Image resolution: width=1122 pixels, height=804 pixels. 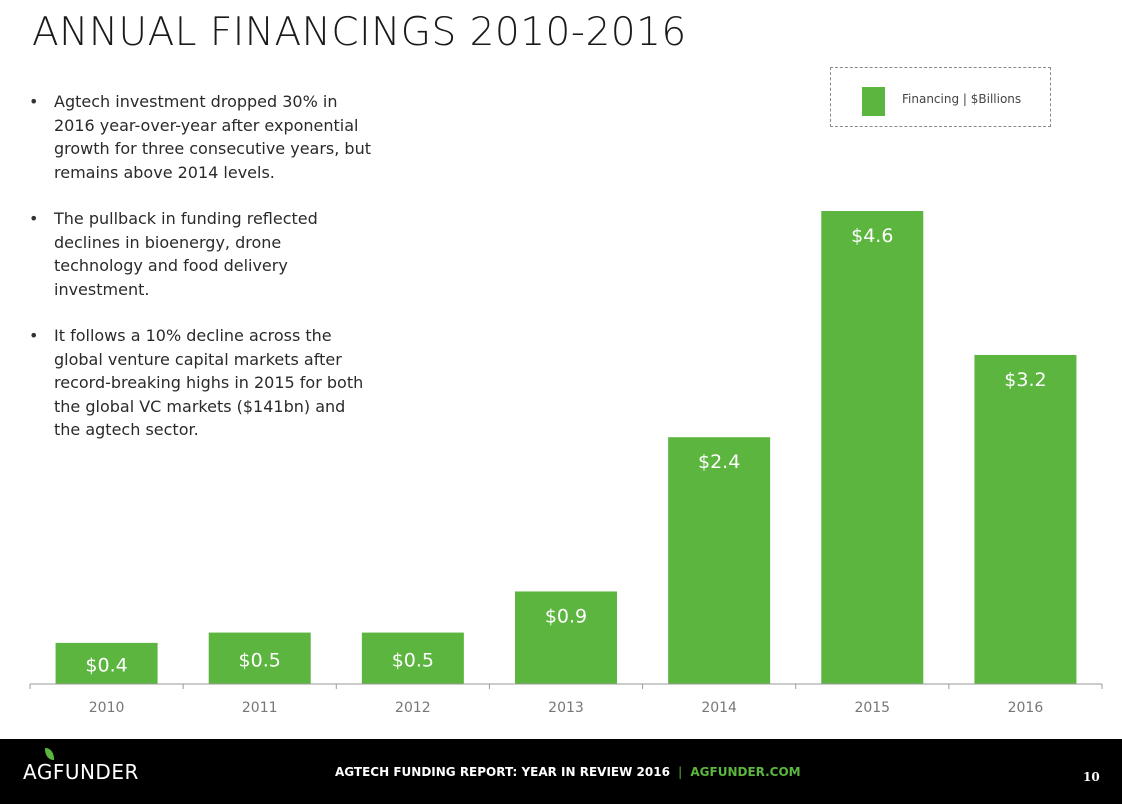 I want to click on bar-value-label: $0.4, so click(x=106, y=665).